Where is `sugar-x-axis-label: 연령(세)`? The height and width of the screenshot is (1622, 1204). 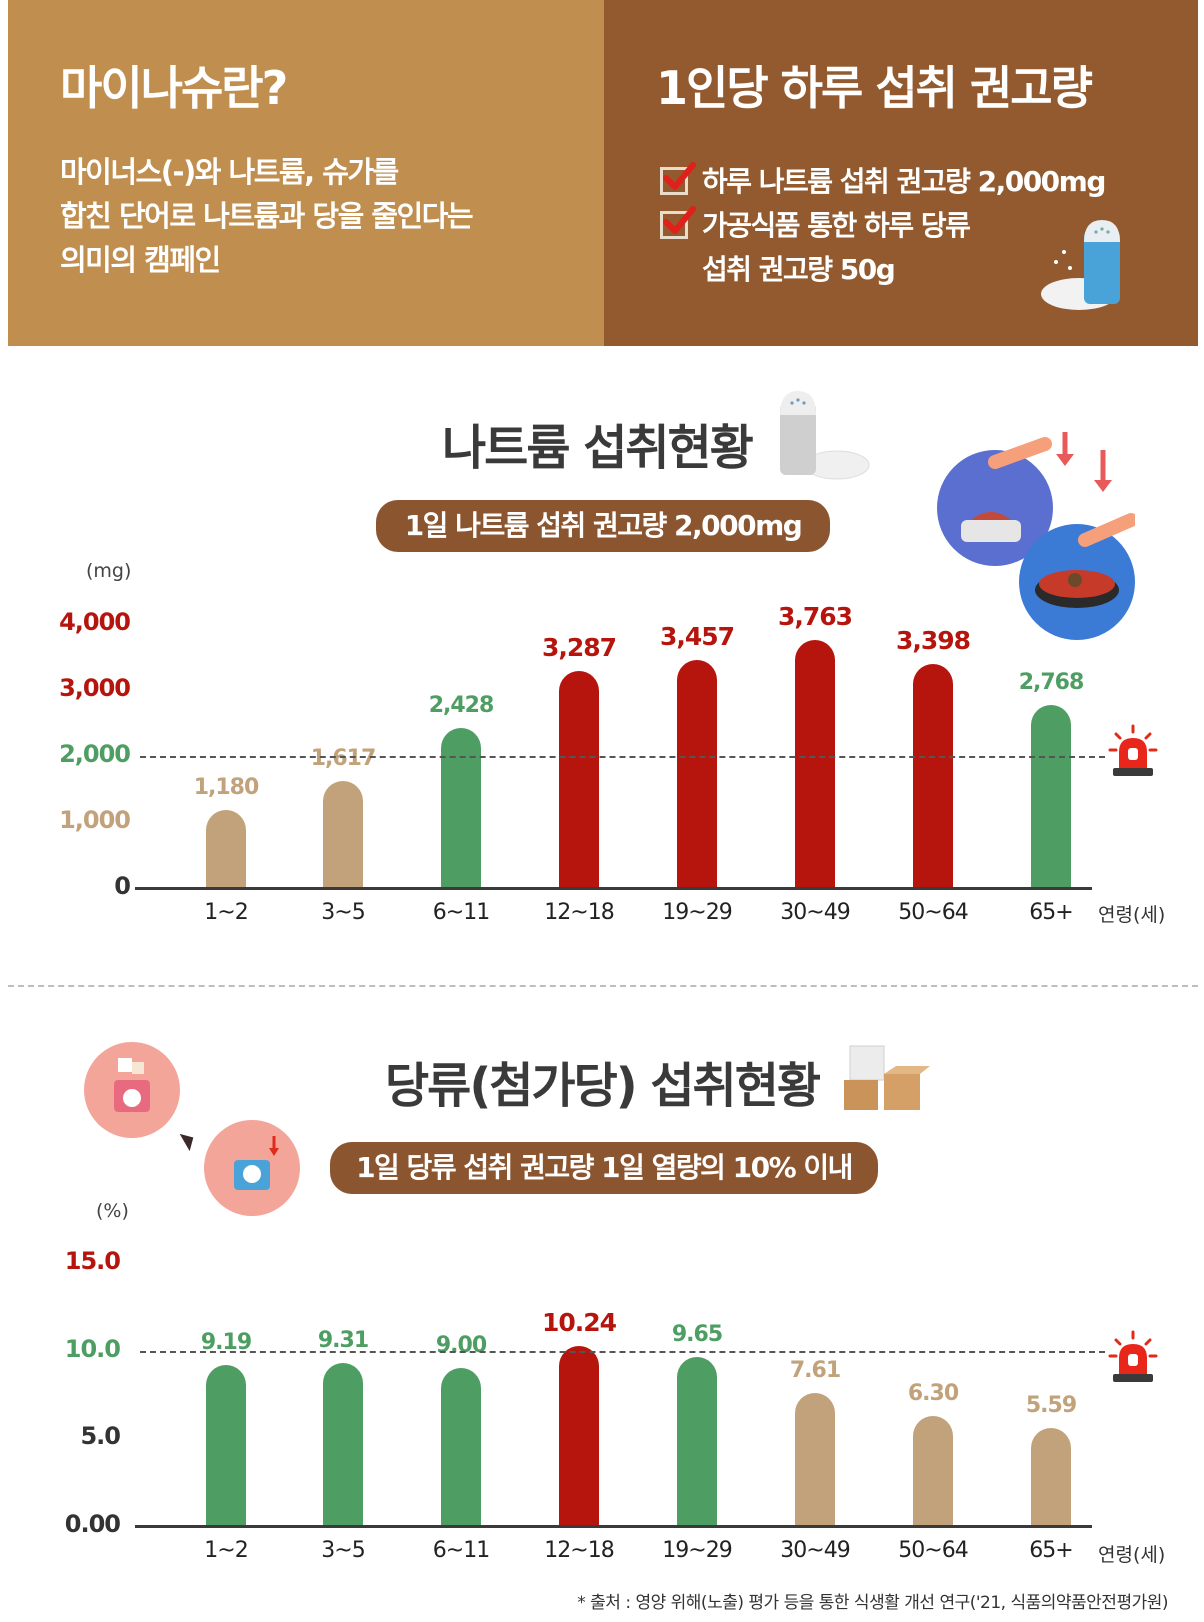
sugar-x-axis-label: 연령(세) is located at coordinates (1132, 1555).